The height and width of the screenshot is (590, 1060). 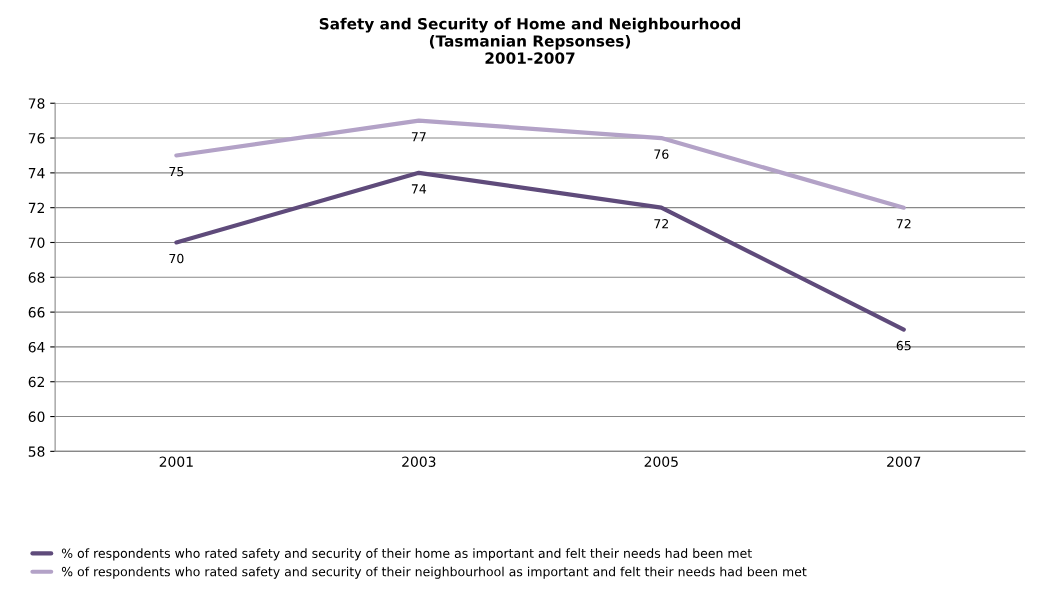 What do you see at coordinates (434, 572) in the screenshot?
I see `legend-label: % of respondents who rated safety and security of their neighbourhool as important and felt their needs had been met` at bounding box center [434, 572].